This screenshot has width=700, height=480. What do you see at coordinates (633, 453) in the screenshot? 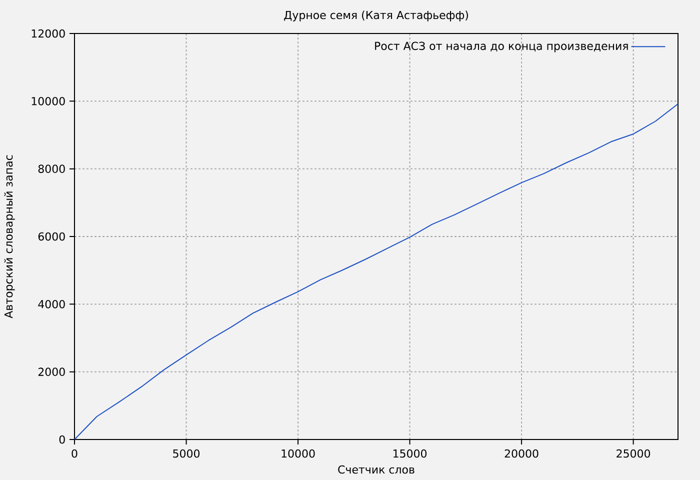
I see `x-tick-label: 25000` at bounding box center [633, 453].